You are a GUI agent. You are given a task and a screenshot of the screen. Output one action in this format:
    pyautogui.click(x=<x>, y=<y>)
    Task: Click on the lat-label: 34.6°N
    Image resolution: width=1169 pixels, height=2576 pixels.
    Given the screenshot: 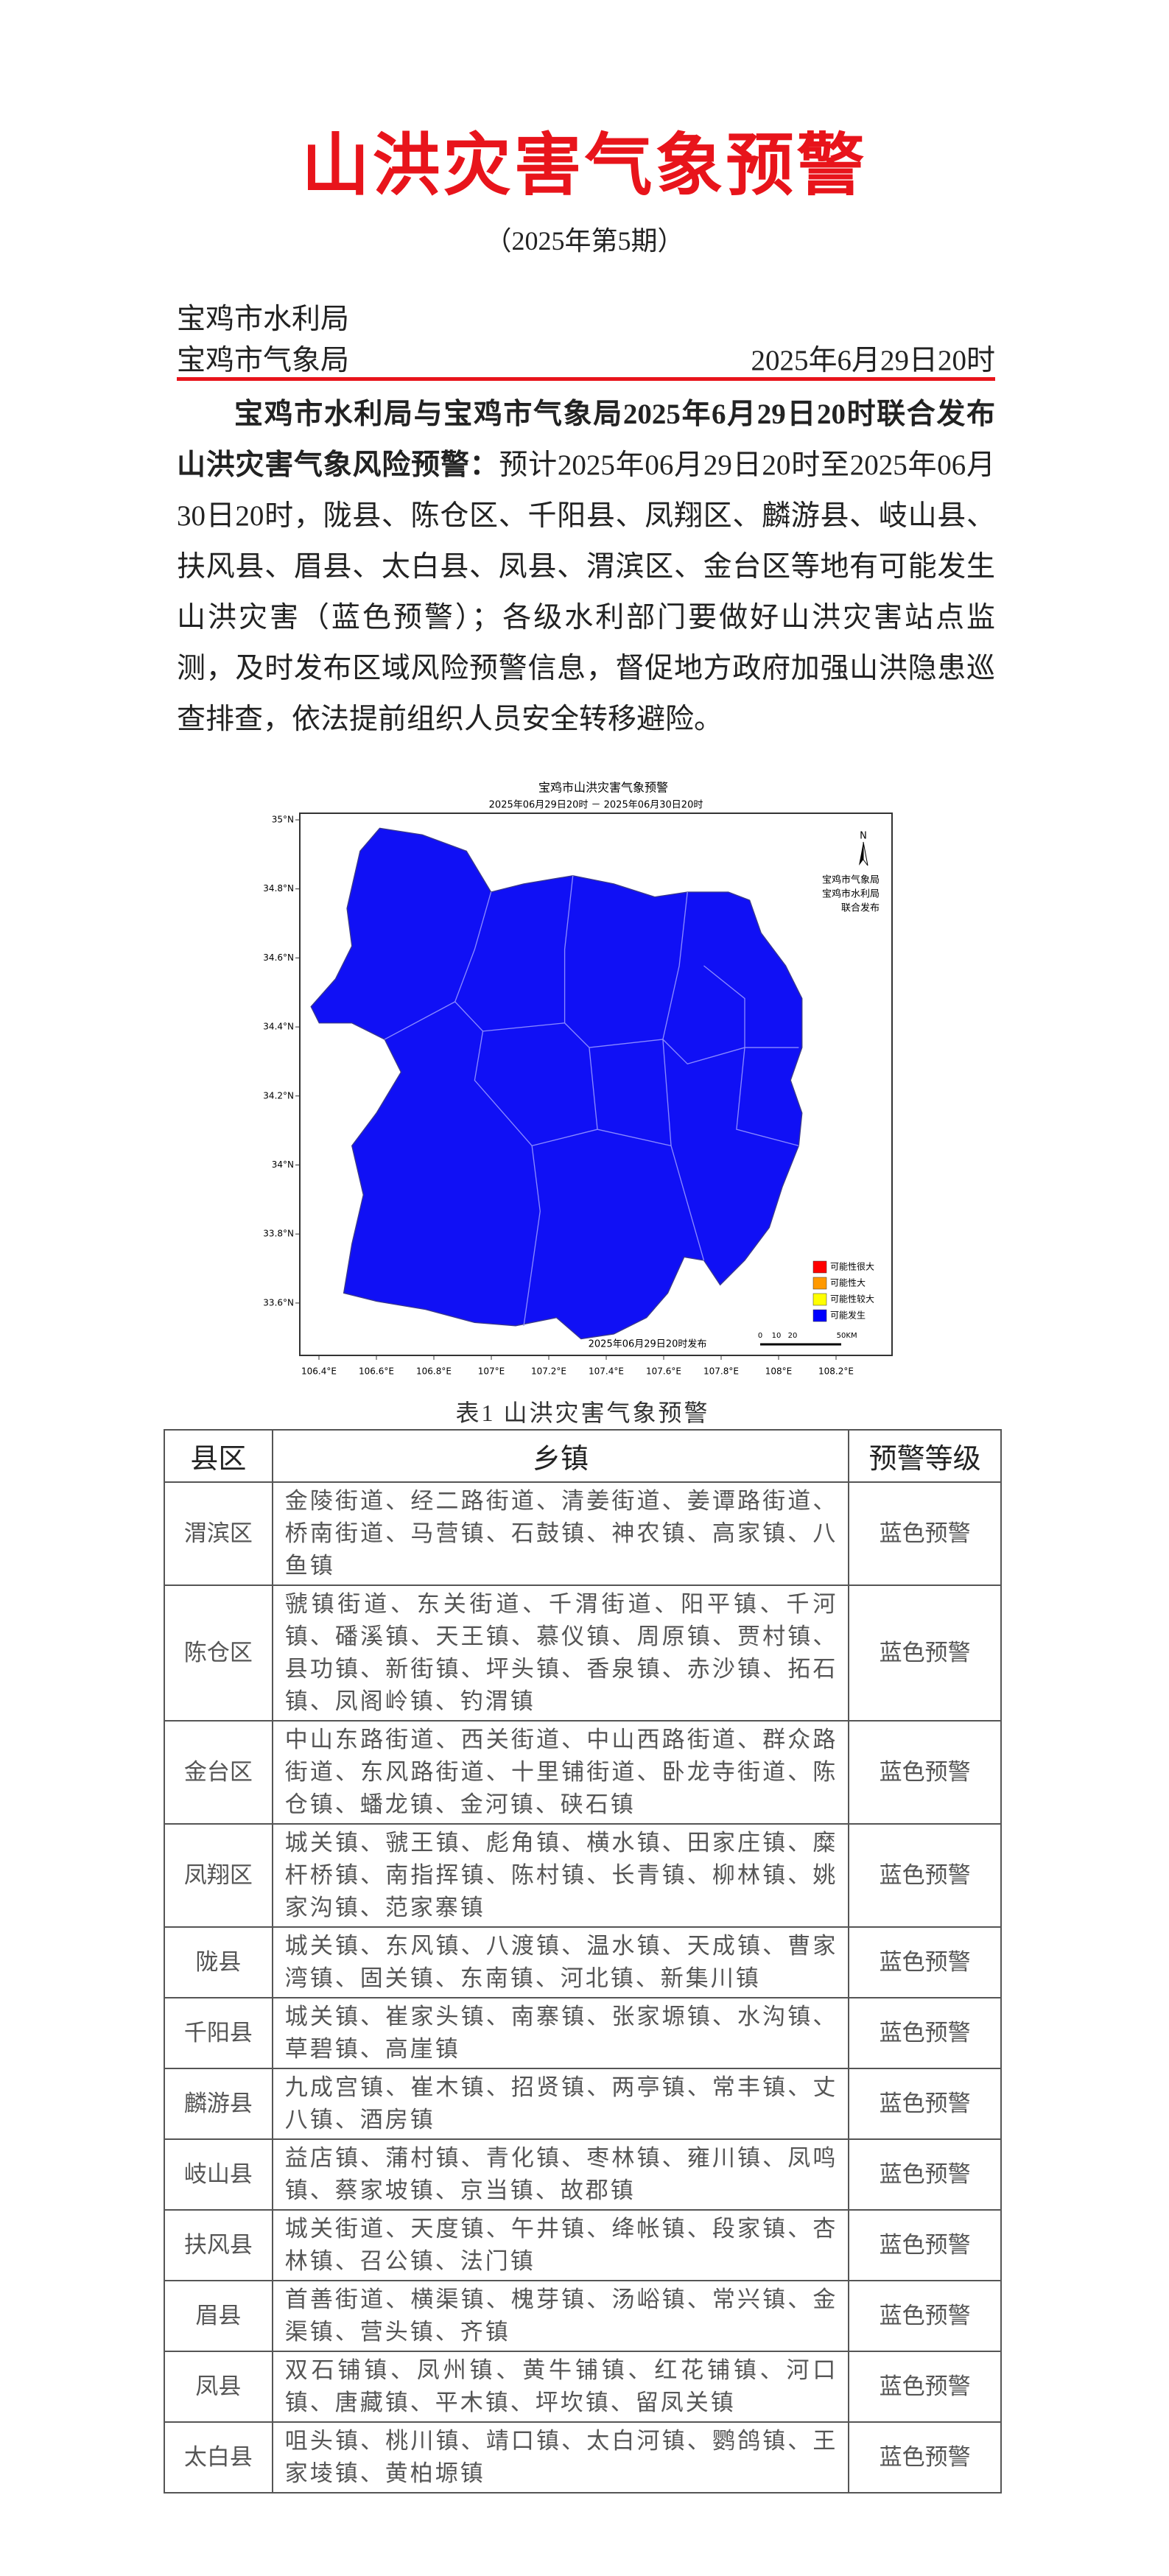 What is the action you would take?
    pyautogui.click(x=278, y=957)
    